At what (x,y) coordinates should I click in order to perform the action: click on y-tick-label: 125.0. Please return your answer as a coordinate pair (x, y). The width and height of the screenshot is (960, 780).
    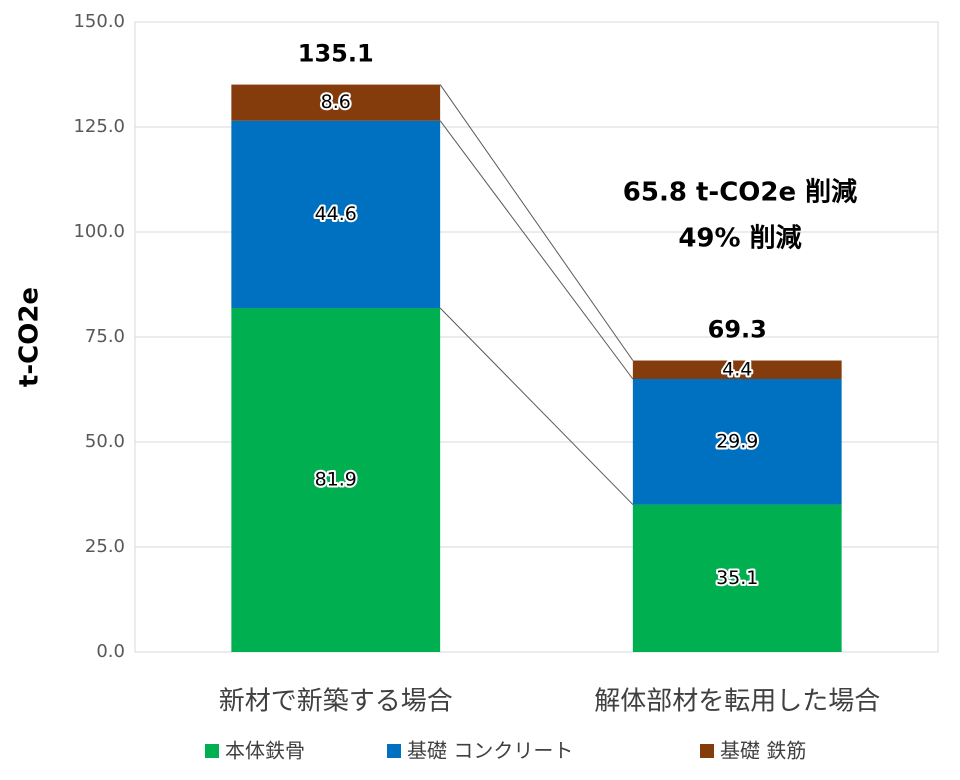
    Looking at the image, I should click on (99, 126).